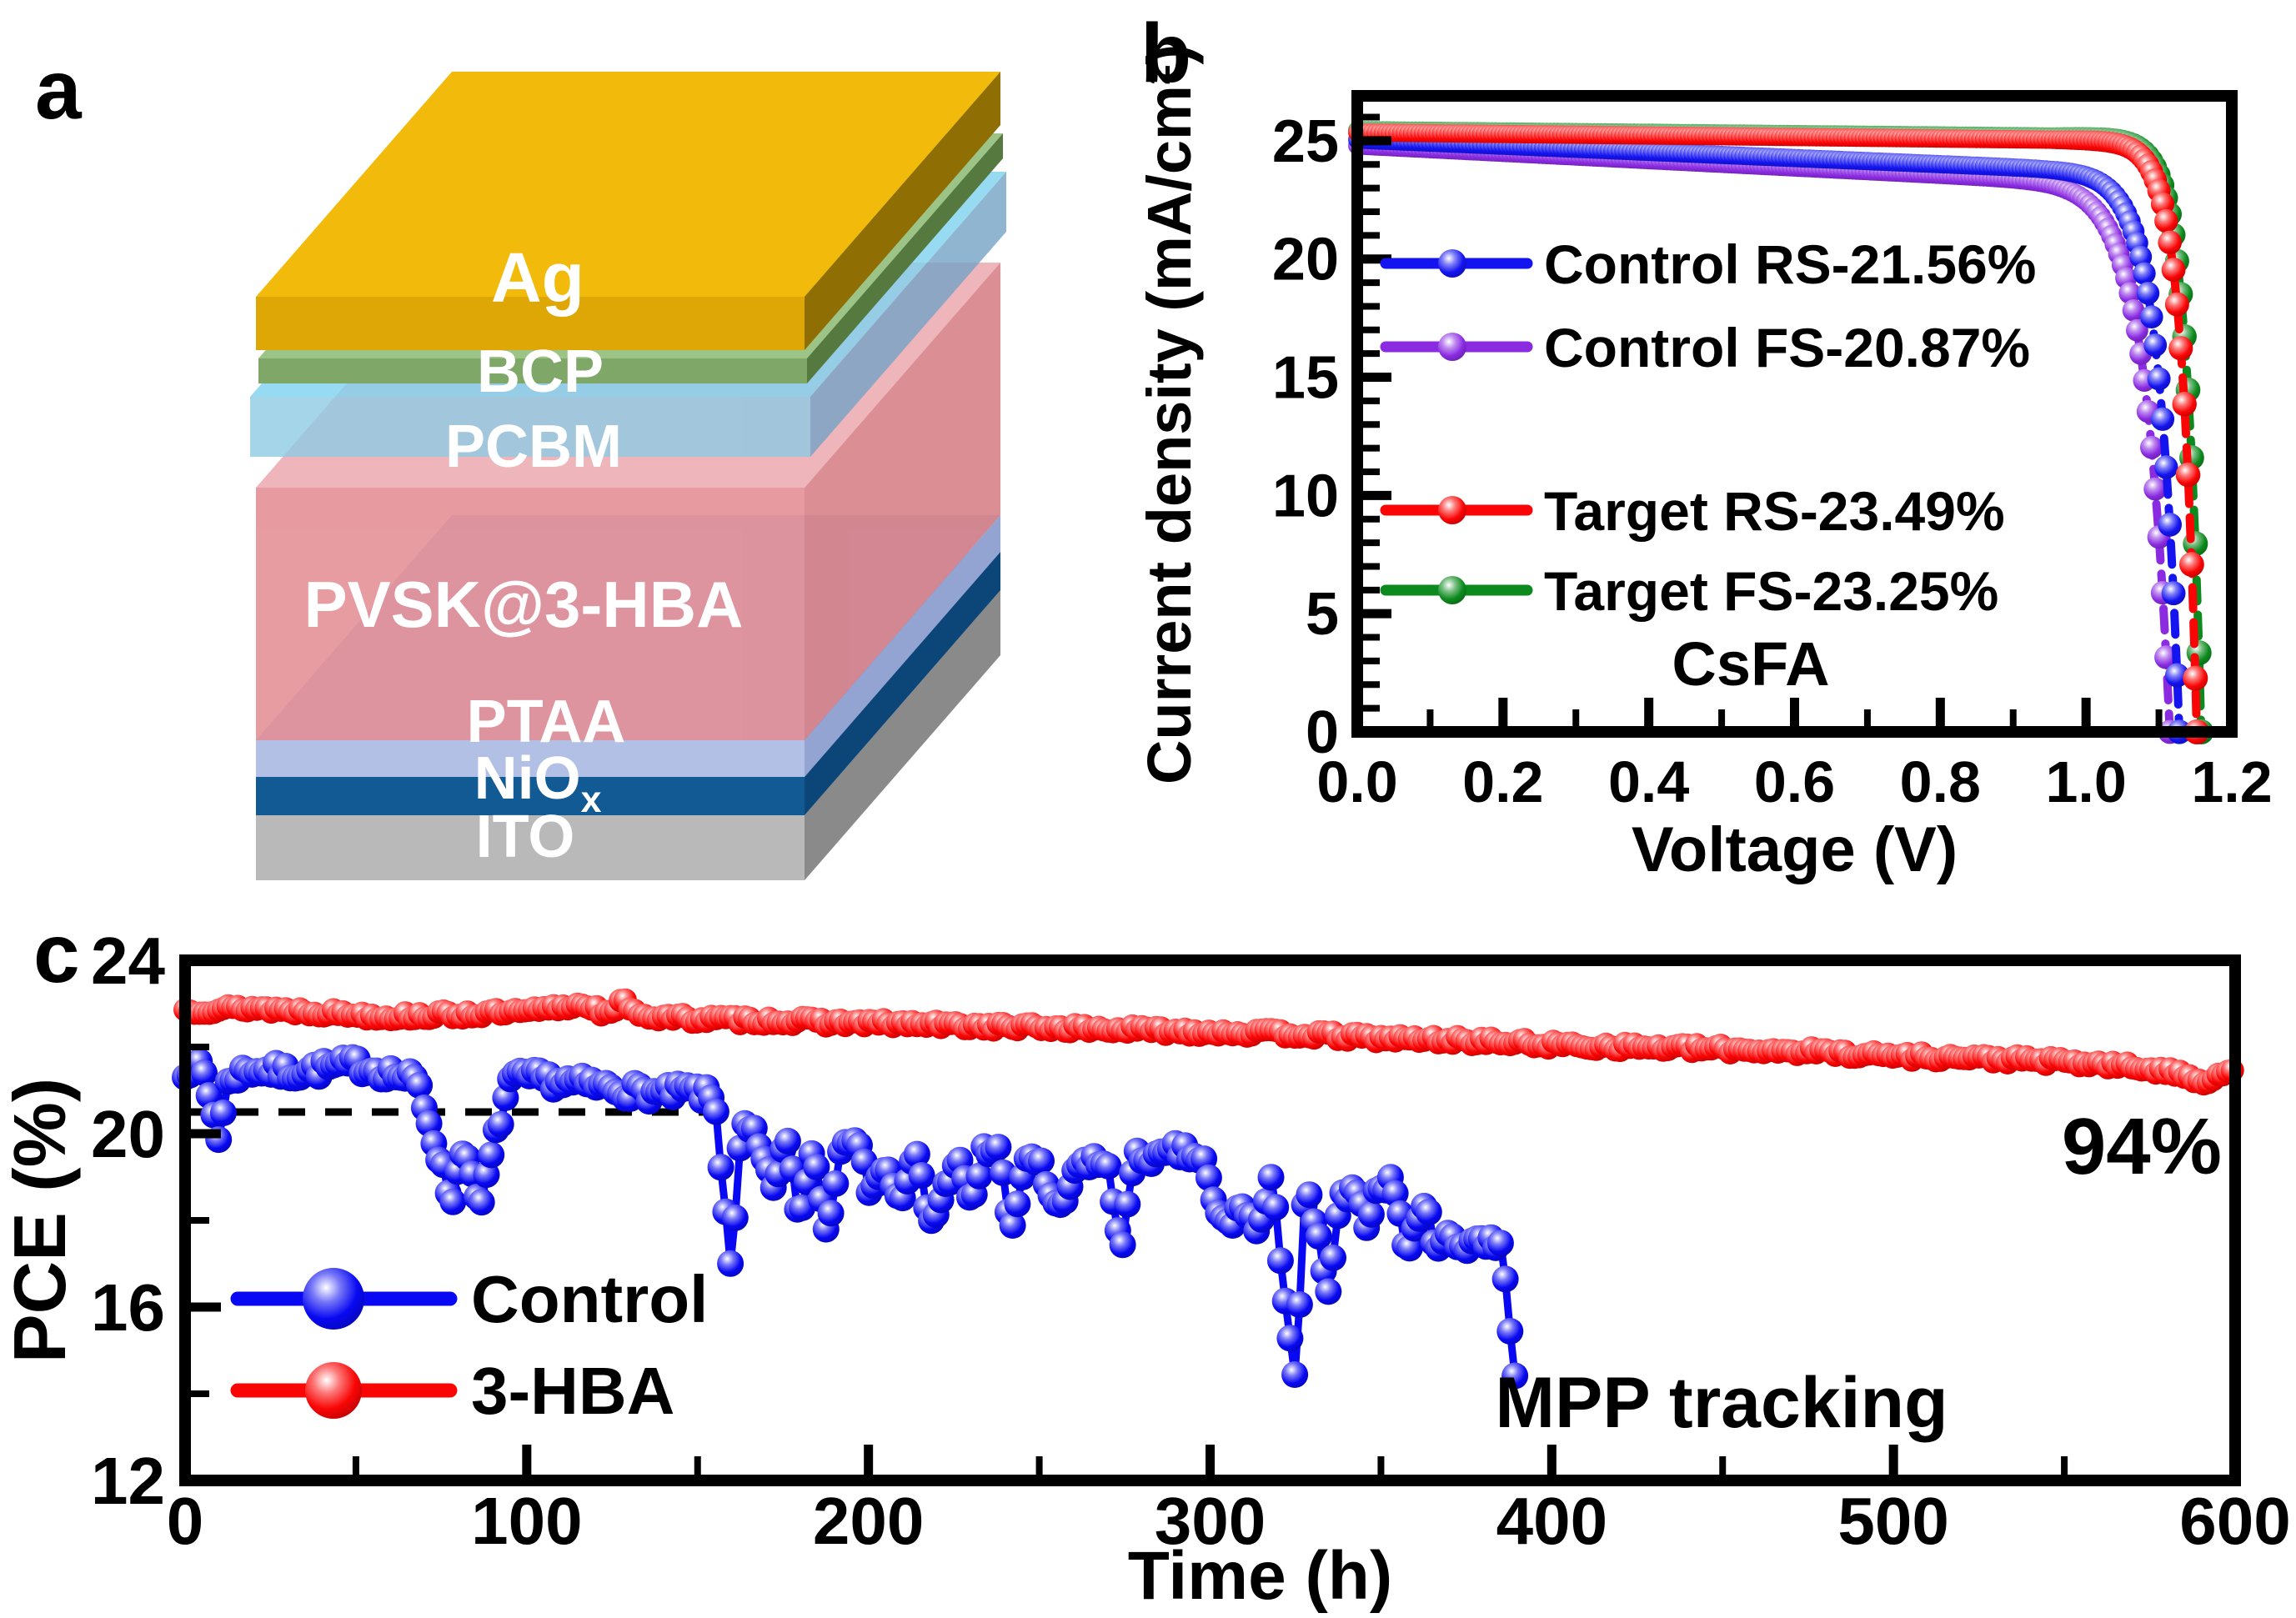  Describe the element at coordinates (905, 258) in the screenshot. I see `layer-bcp-side-face` at that location.